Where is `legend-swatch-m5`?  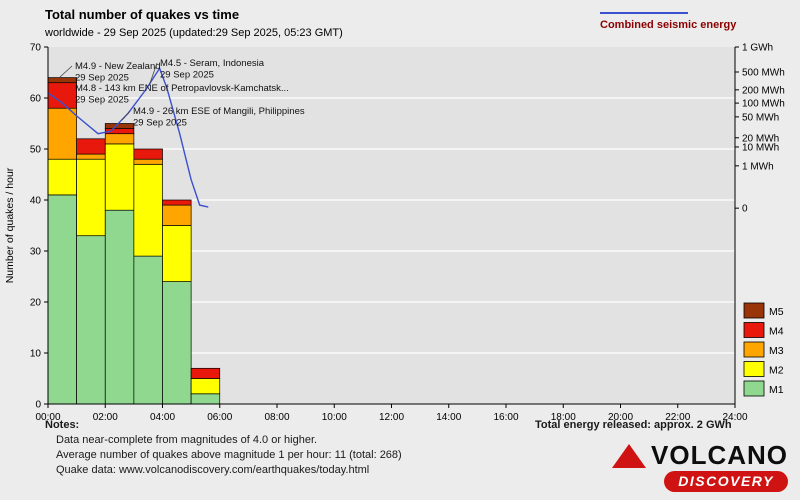 legend-swatch-m5 is located at coordinates (754, 310).